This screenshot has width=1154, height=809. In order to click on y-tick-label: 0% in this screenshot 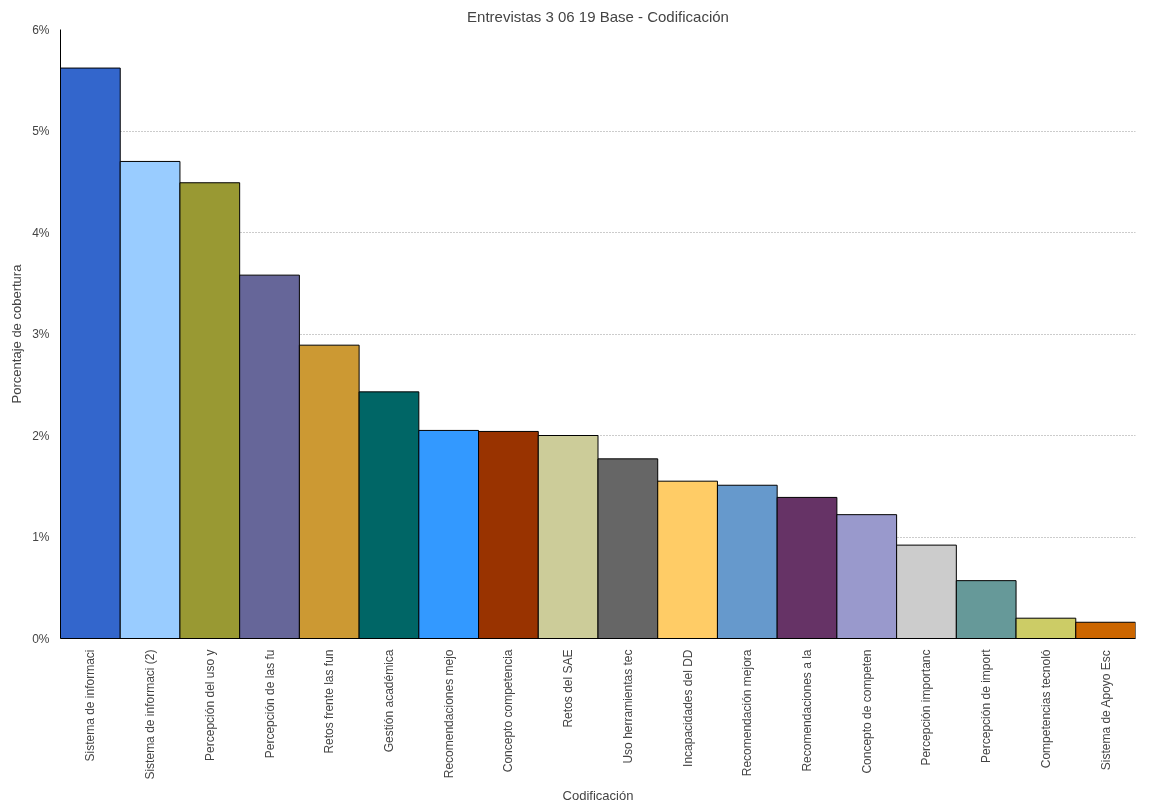, I will do `click(41, 638)`.